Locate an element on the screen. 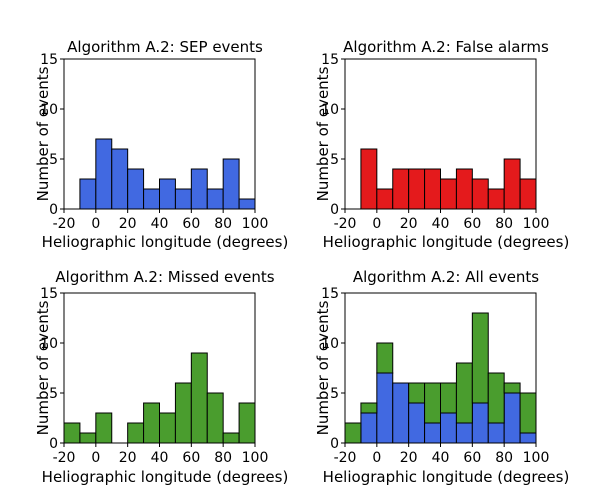 The width and height of the screenshot is (598, 498). panel-title: Algorithm A.2: All events is located at coordinates (446, 277).